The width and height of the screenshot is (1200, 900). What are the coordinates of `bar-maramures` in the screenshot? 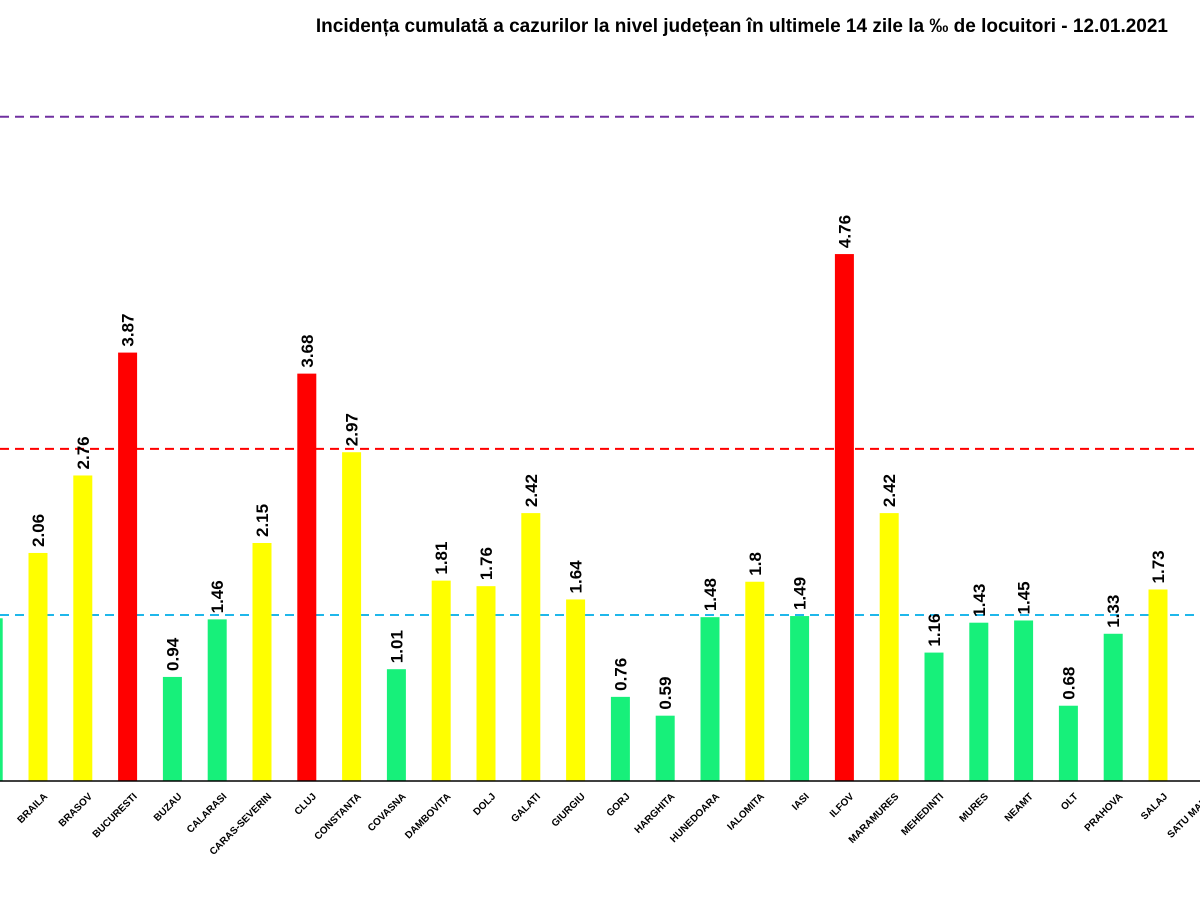 It's located at (889, 647).